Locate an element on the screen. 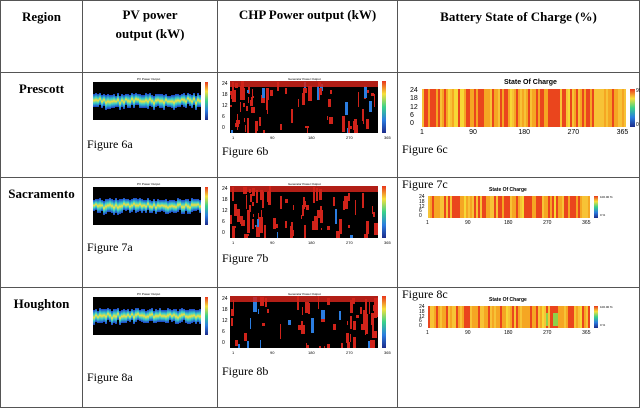 The height and width of the screenshot is (408, 640). pv-cell: PV Power Output Figure 7a is located at coordinates (150, 232).